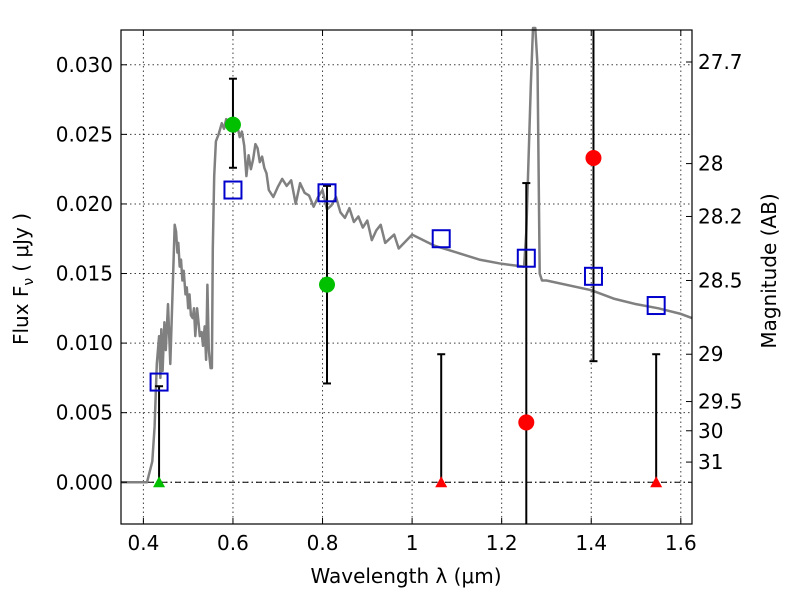 This screenshot has width=800, height=600. Describe the element at coordinates (720, 62) in the screenshot. I see `y2-tick-label: 27.7` at that location.